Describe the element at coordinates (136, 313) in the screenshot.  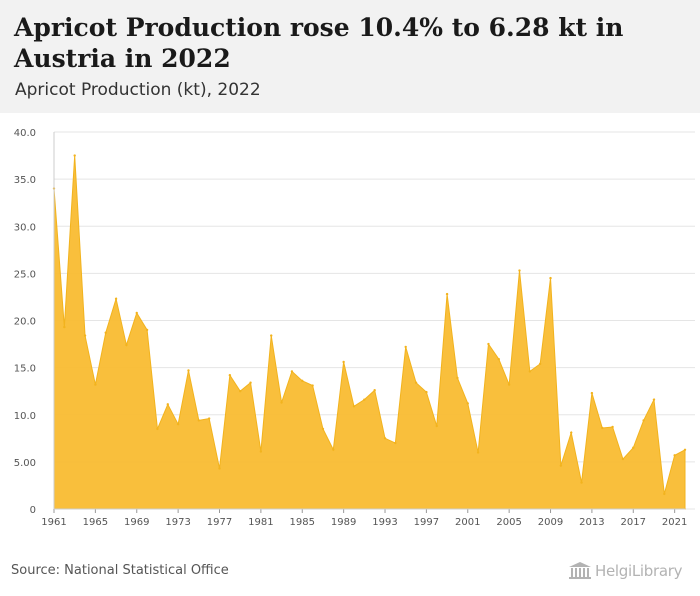
I see `data-point-1969` at that location.